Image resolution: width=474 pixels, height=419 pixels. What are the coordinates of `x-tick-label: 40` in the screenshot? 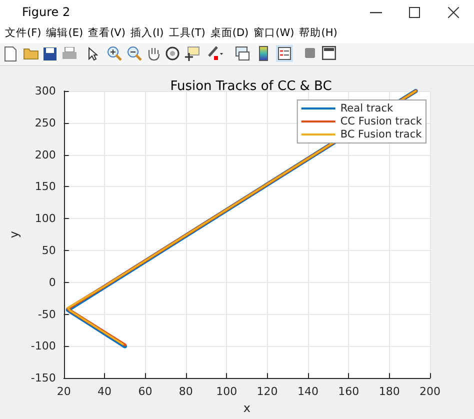 It's located at (105, 391).